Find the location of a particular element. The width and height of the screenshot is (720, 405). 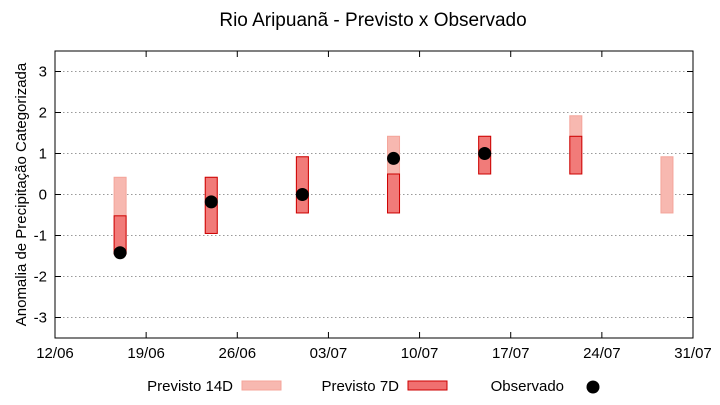

y-tick-label: 2 is located at coordinates (43, 113).